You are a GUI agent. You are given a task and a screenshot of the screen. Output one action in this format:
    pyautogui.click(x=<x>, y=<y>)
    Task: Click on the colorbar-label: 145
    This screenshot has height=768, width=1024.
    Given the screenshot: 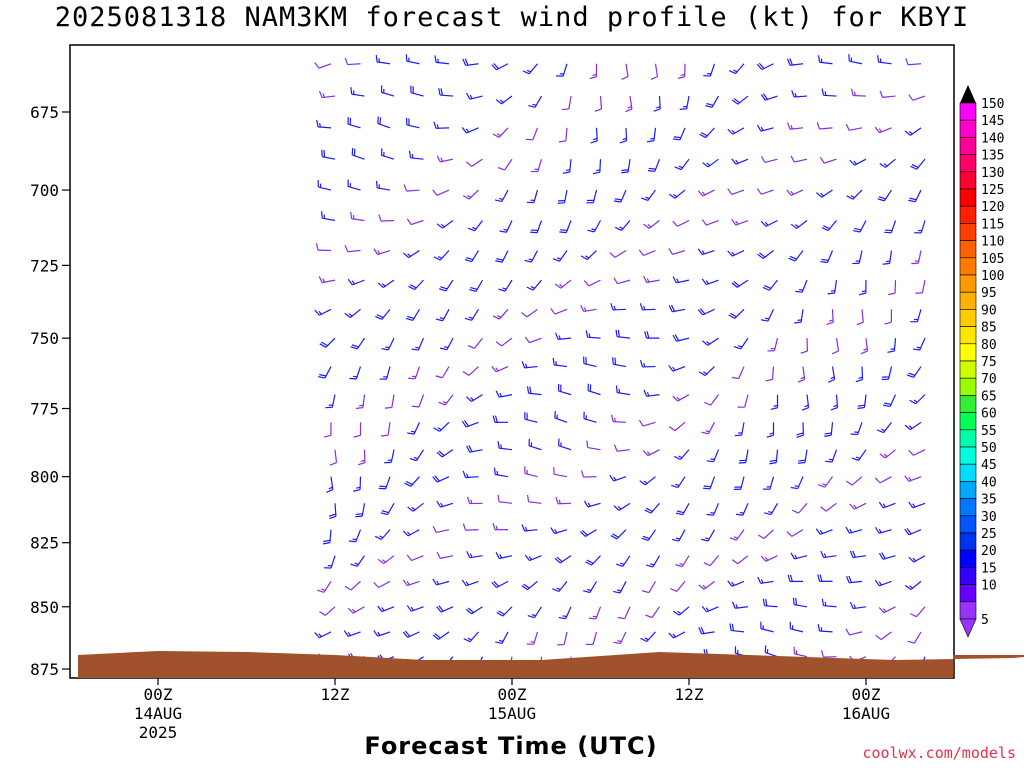 What is the action you would take?
    pyautogui.click(x=992, y=121)
    